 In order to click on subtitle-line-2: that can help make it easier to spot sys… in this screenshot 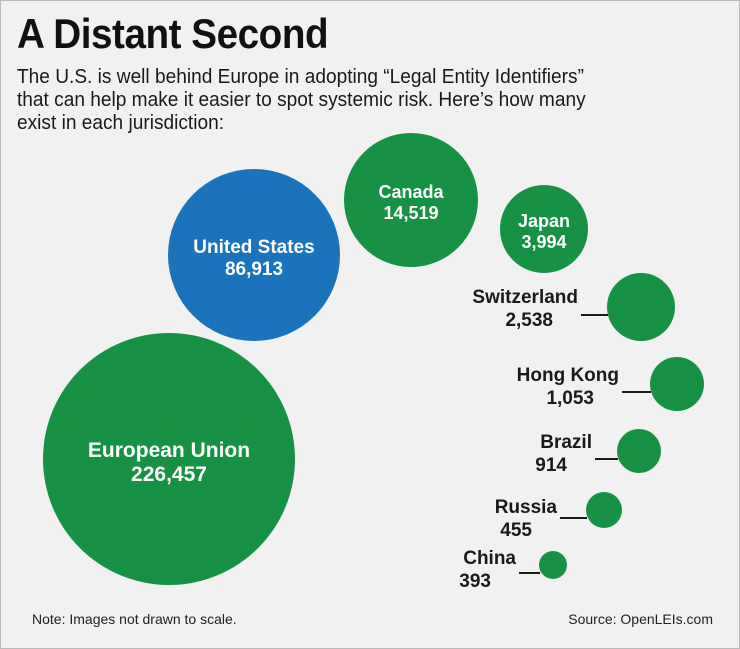, I will do `click(301, 100)`.